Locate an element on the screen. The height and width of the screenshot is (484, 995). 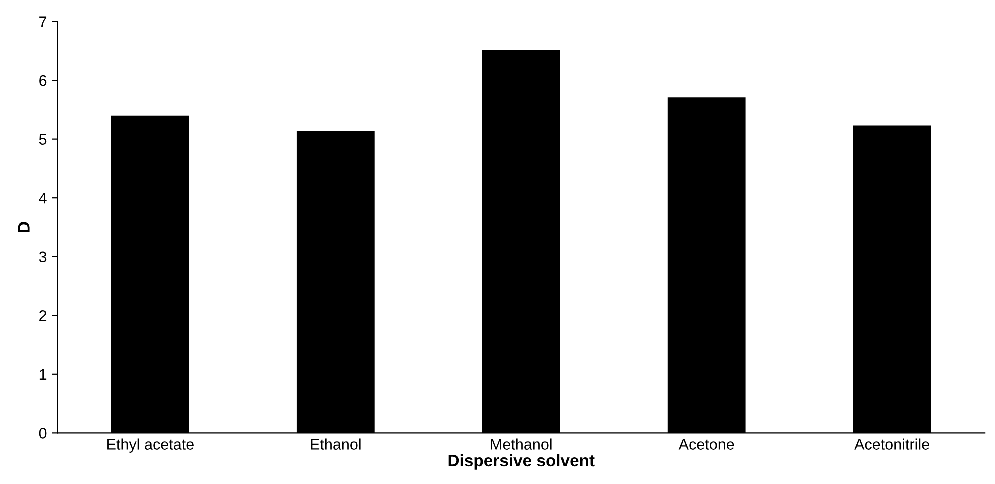
y-tick-label: 0 is located at coordinates (43, 433).